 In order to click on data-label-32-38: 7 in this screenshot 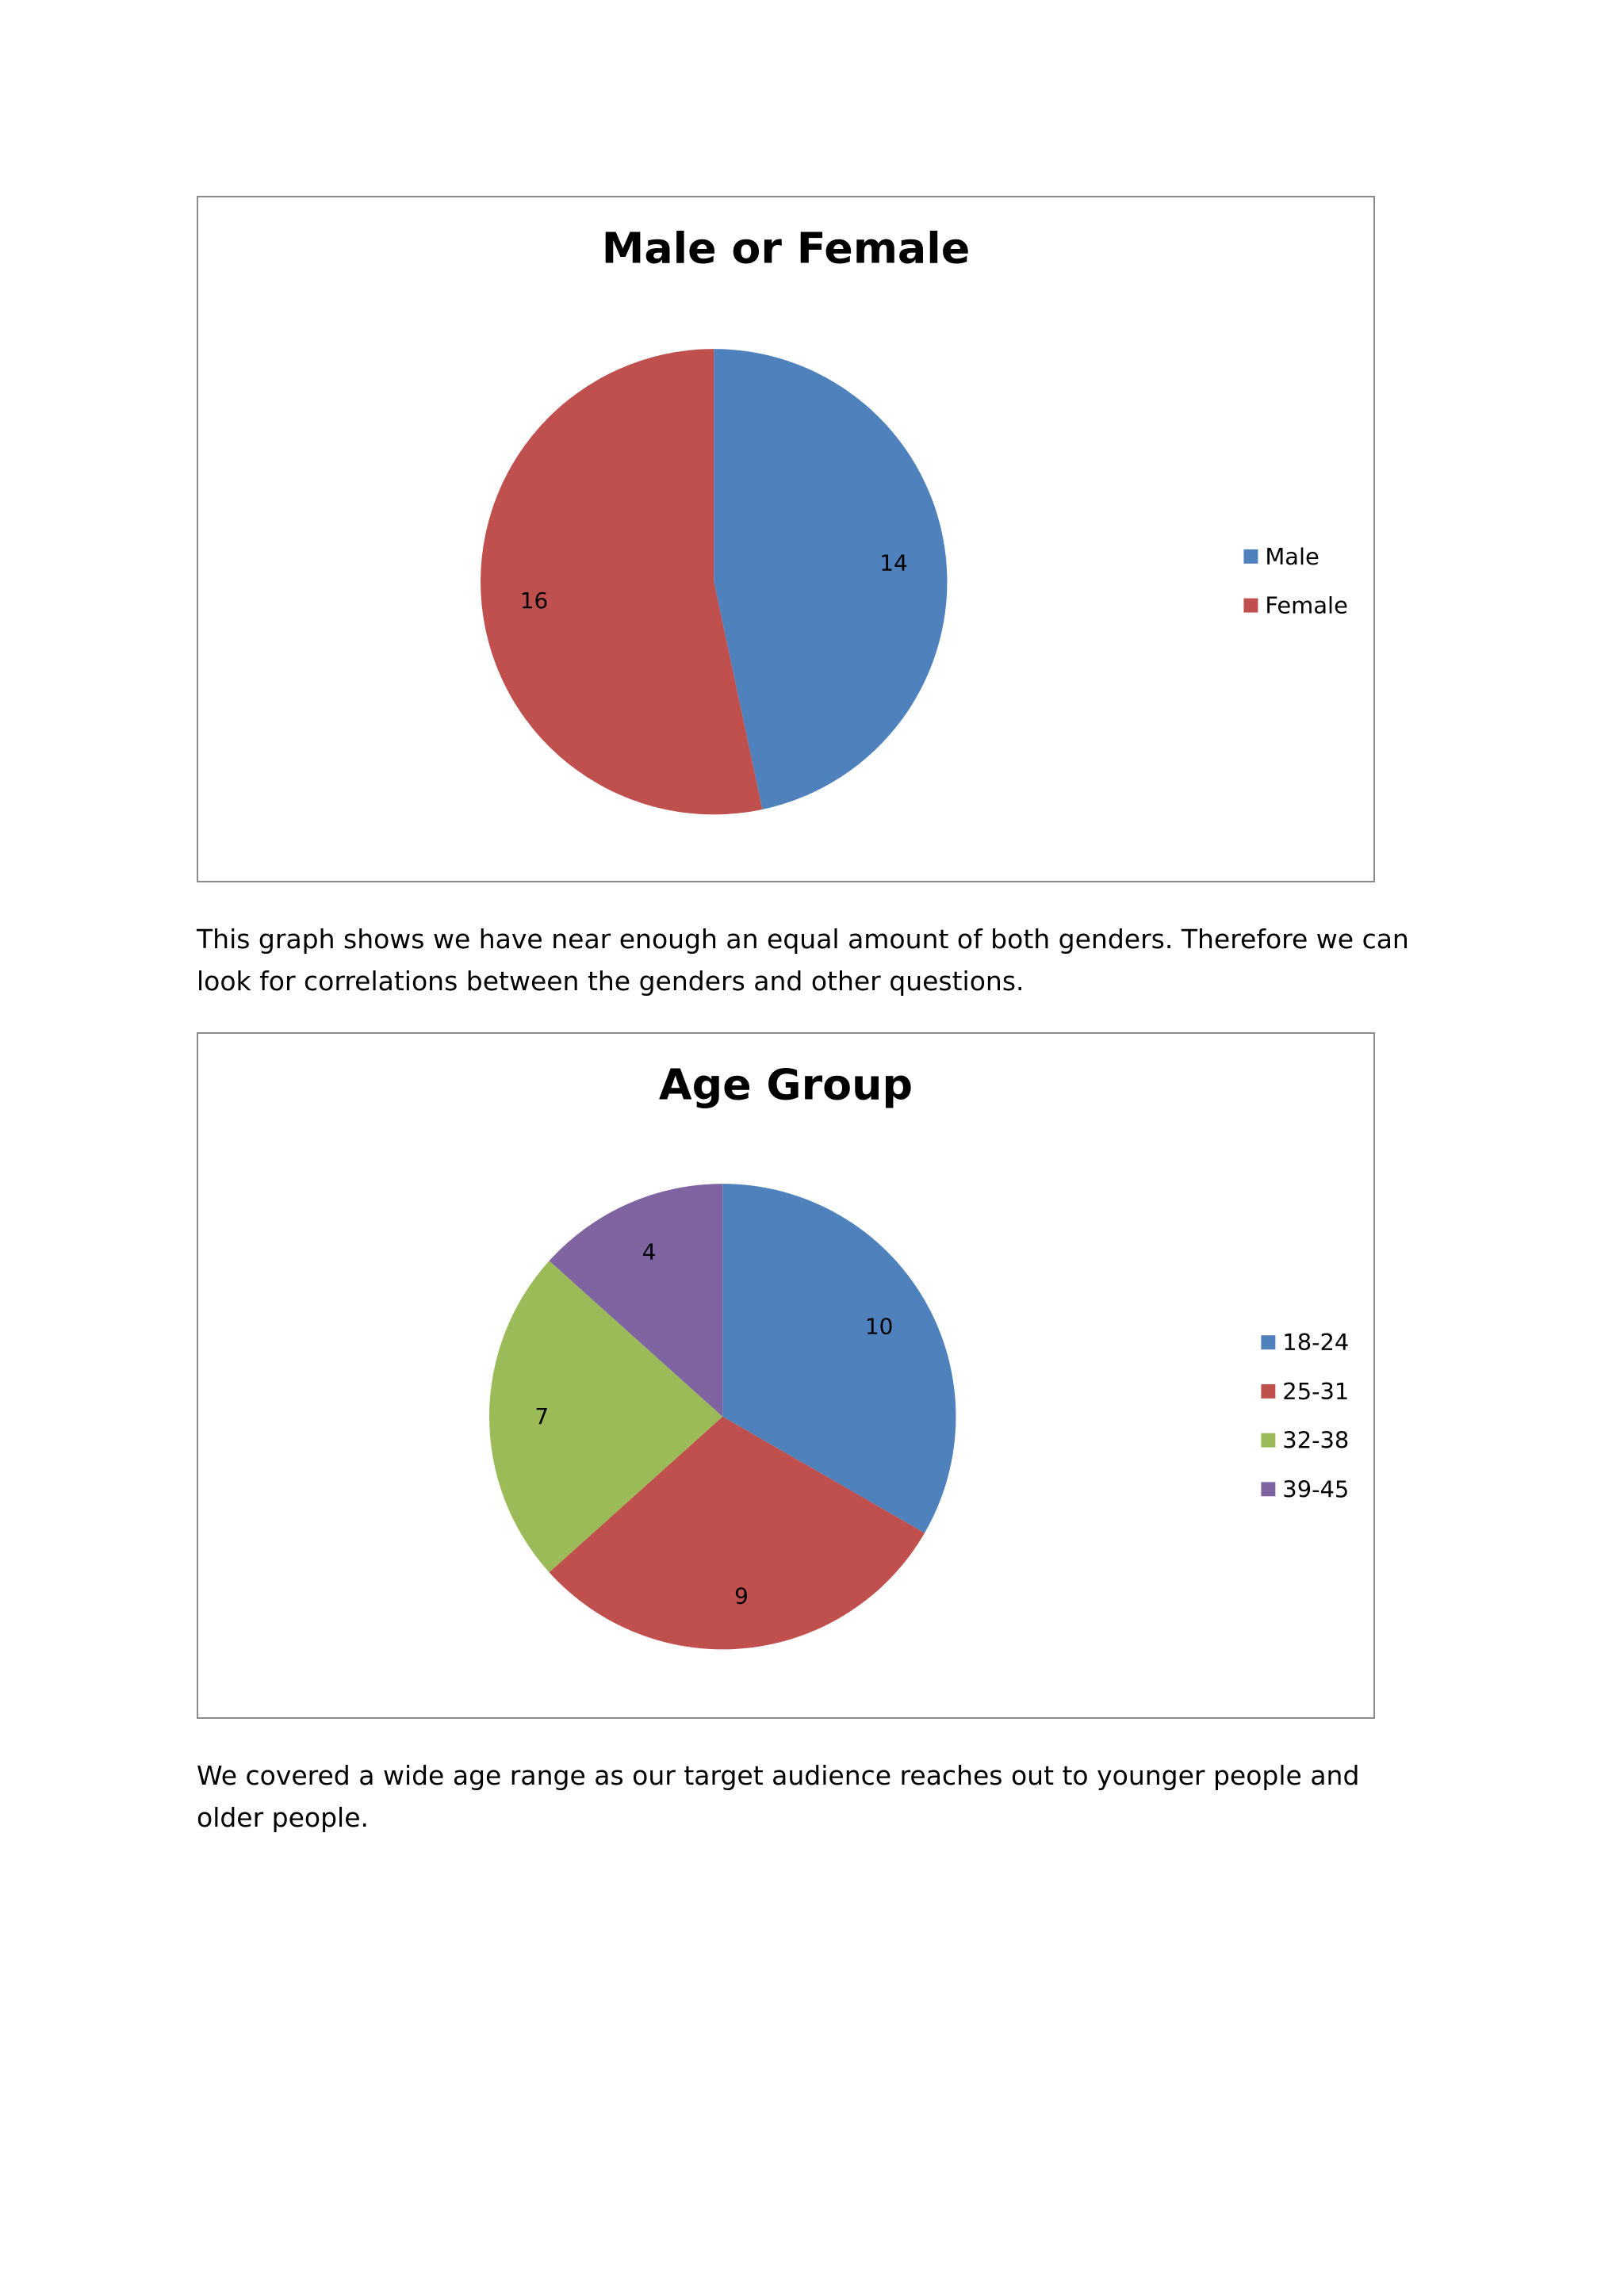, I will do `click(541, 1416)`.